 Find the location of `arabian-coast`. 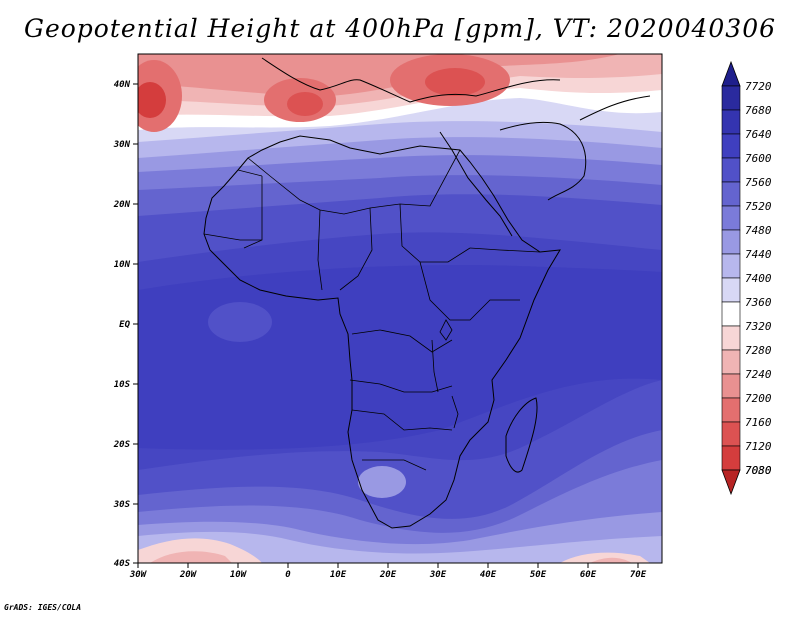

arabian-coast is located at coordinates (543, 161).